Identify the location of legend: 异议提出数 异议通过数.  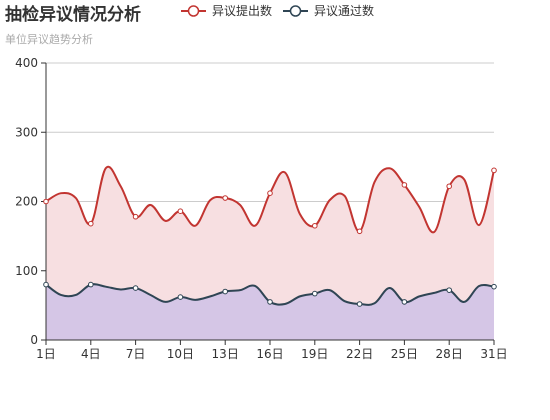
(277, 10).